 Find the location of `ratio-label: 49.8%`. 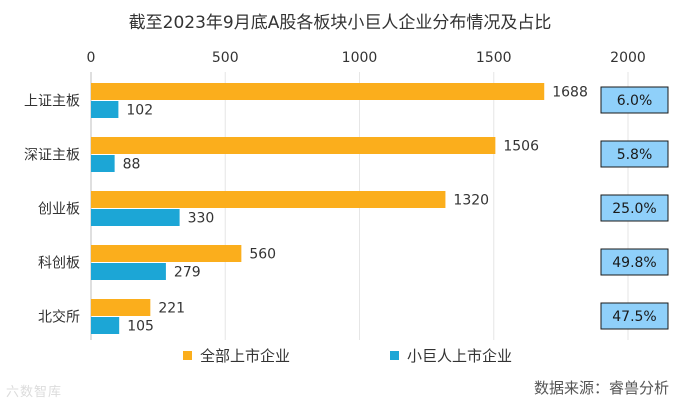

ratio-label: 49.8% is located at coordinates (634, 263).